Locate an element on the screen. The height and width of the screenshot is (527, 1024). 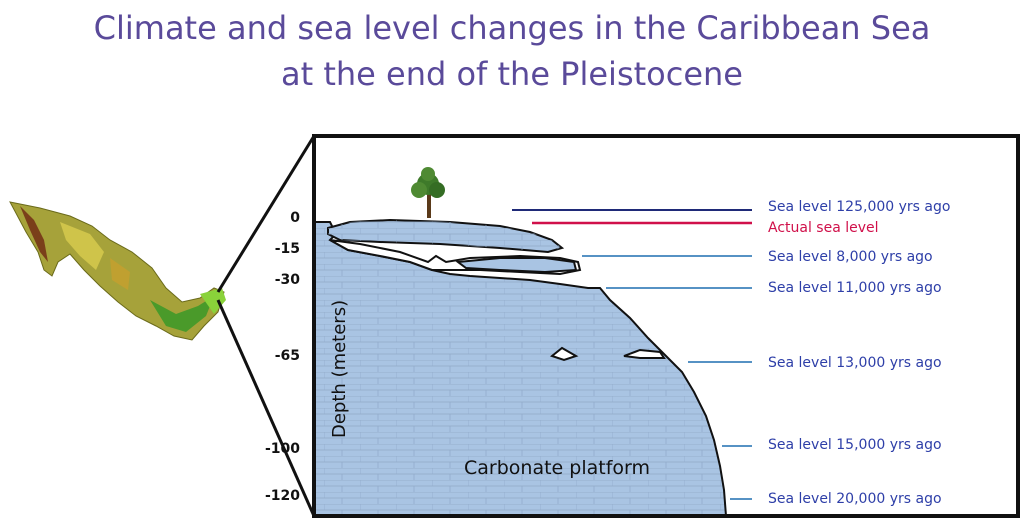
mexico-map-icon is located at coordinates (117, 271).